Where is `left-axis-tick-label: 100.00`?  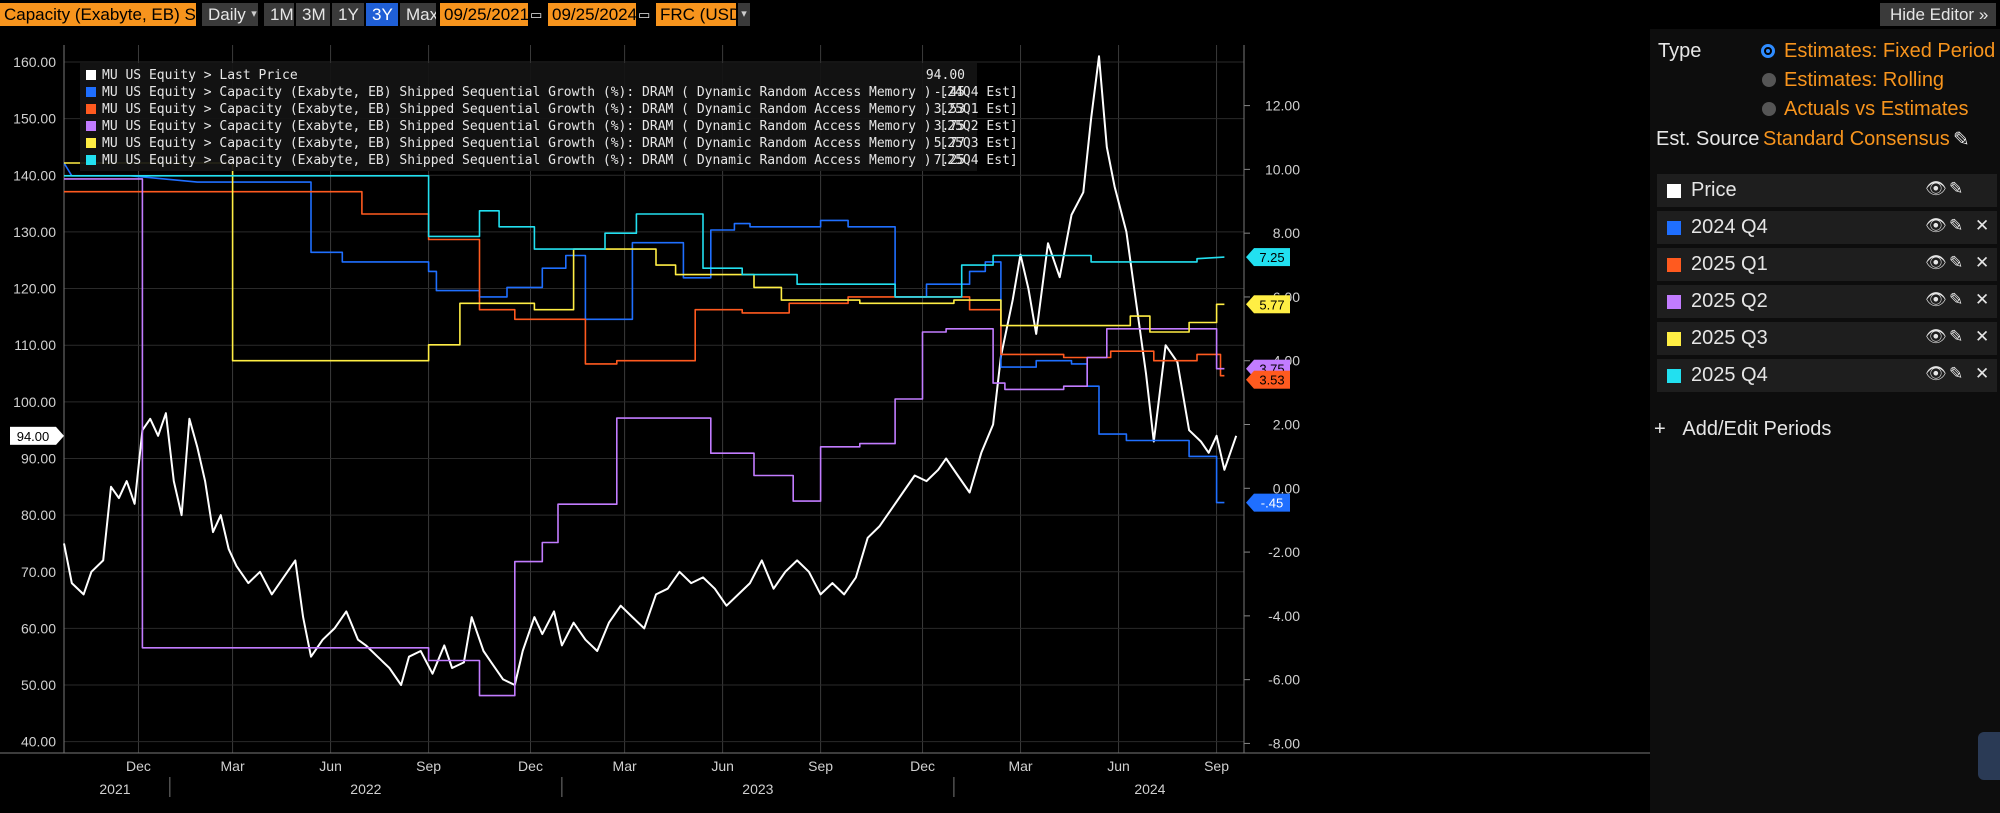 left-axis-tick-label: 100.00 is located at coordinates (34, 402).